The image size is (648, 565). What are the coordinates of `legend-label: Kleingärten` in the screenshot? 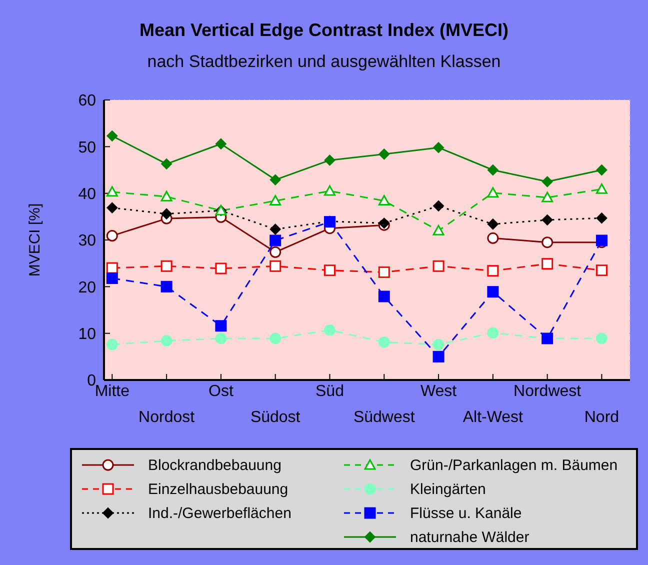 It's located at (448, 489).